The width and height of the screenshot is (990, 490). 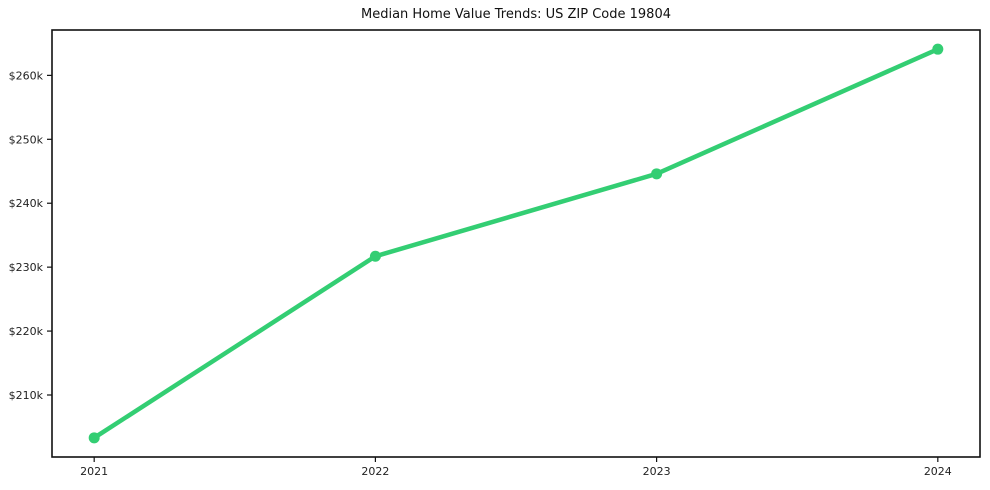 What do you see at coordinates (938, 471) in the screenshot?
I see `x-axis-tick-label: 2024` at bounding box center [938, 471].